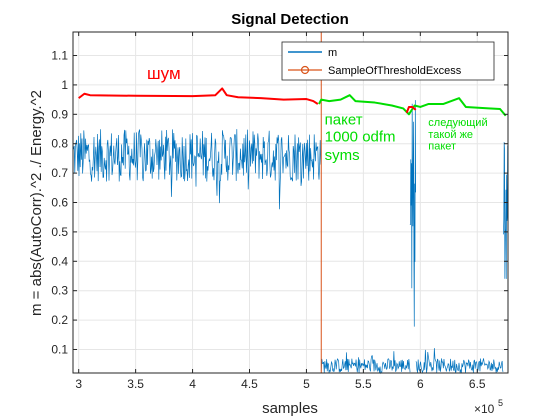 Image resolution: width=560 pixels, height=420 pixels. Describe the element at coordinates (363, 384) in the screenshot. I see `x-tick-label: 5.5` at that location.